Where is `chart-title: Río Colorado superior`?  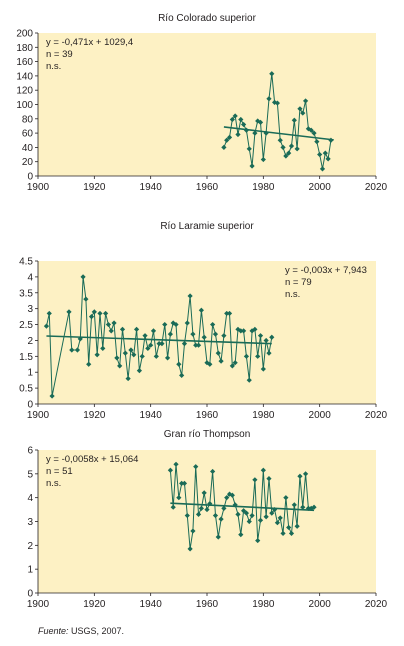 chart-title: Río Colorado superior is located at coordinates (207, 18).